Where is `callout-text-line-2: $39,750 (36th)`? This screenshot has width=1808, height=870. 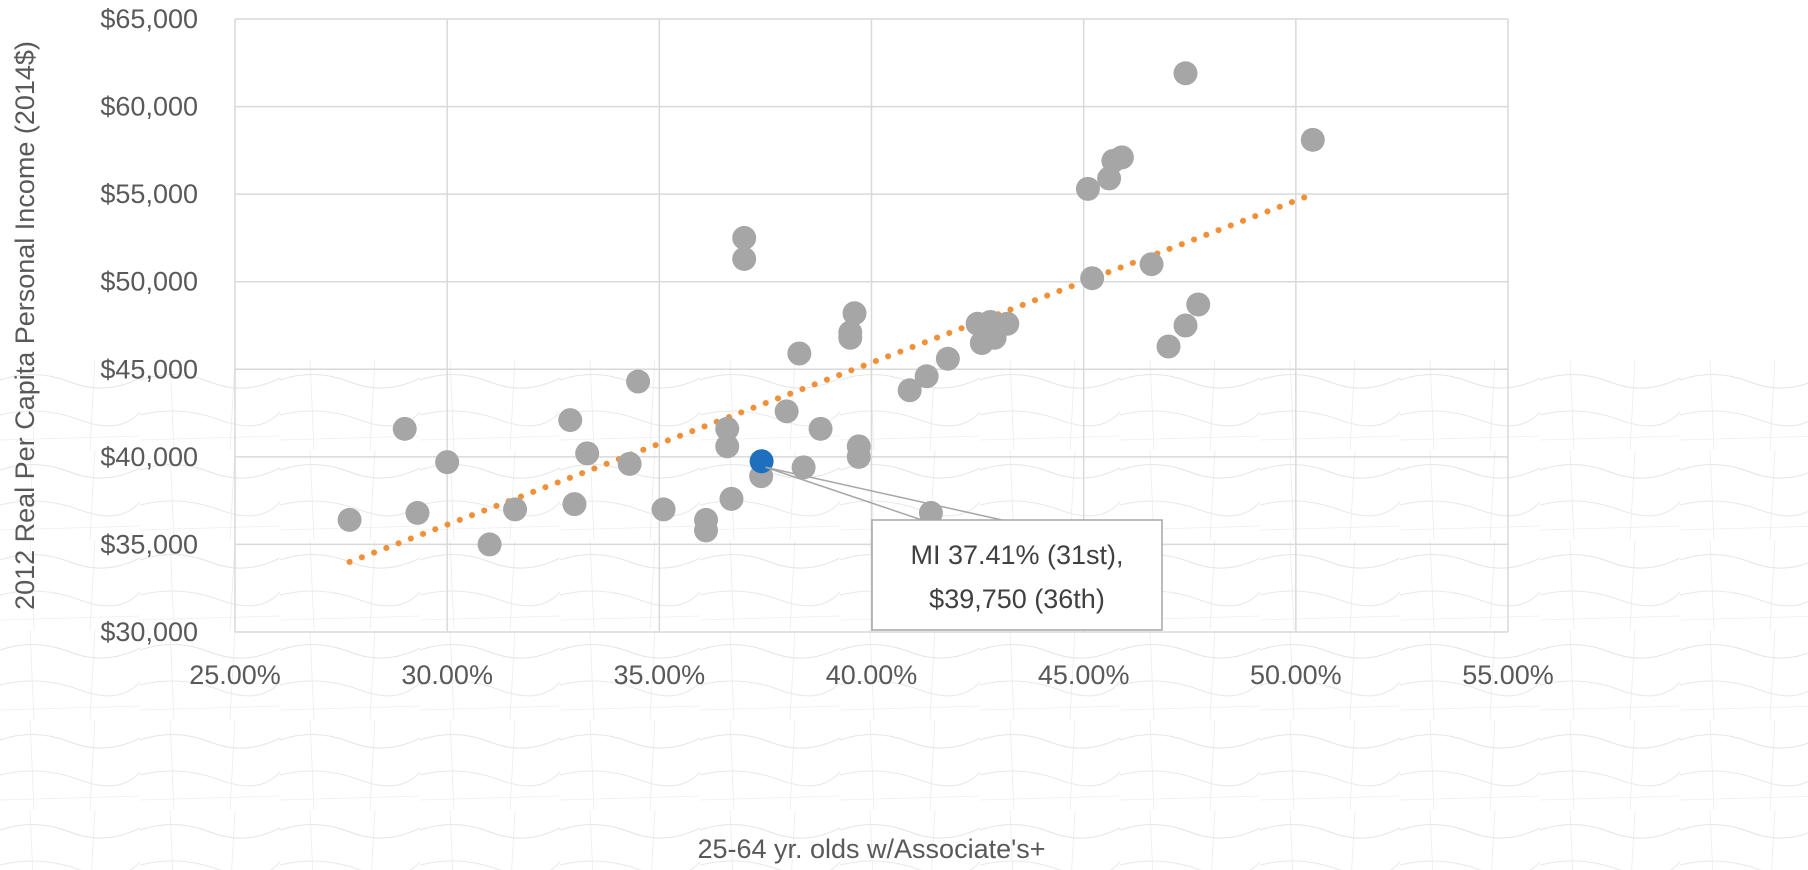
callout-text-line-2: $39,750 (36th) is located at coordinates (1017, 599).